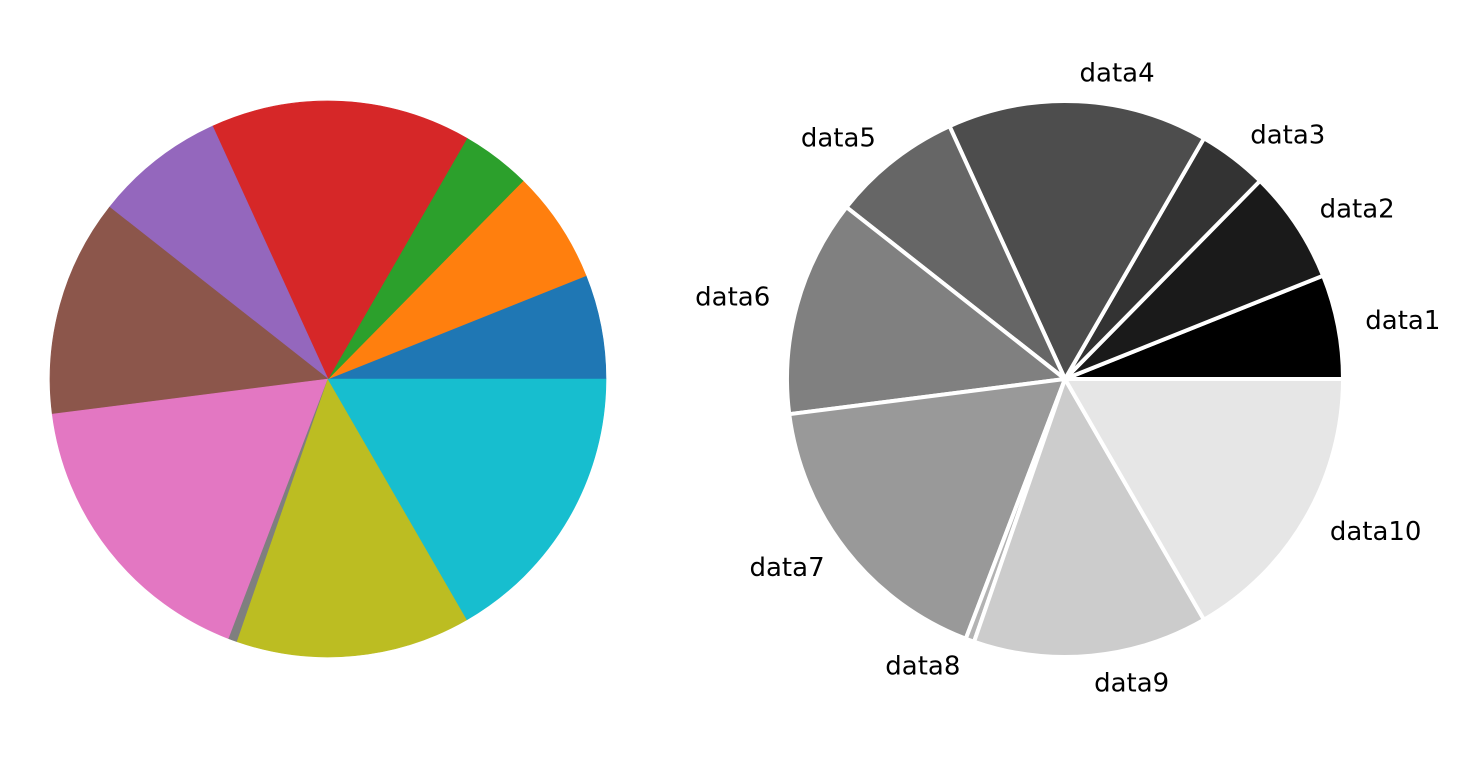 The image size is (1464, 760). I want to click on pie-slice-data9, so click(1089, 518).